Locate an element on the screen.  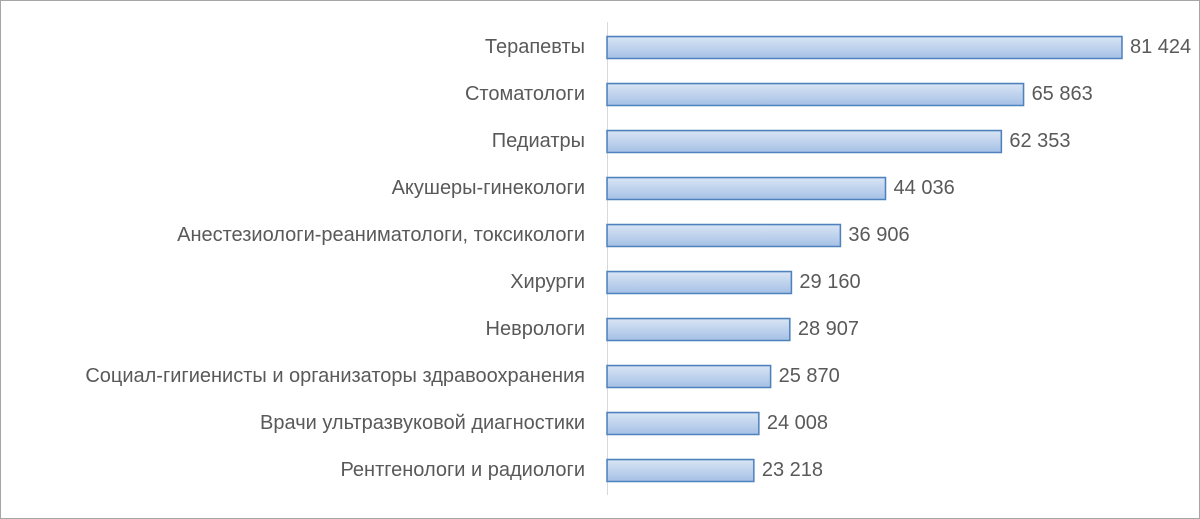
value-label: 65 863 is located at coordinates (1062, 94).